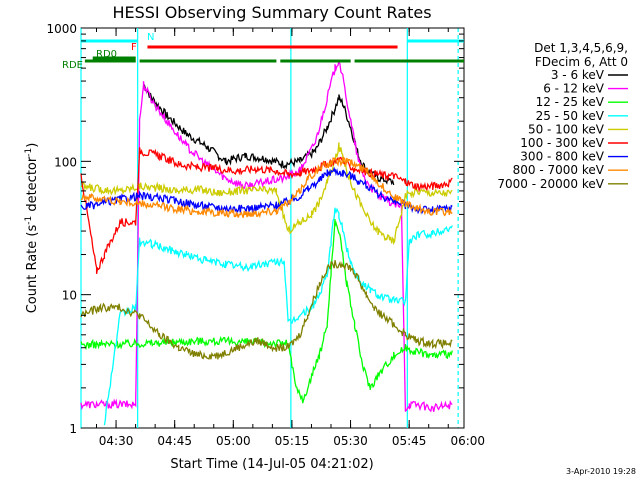 This screenshot has width=640, height=484. I want to click on flag-label-n: N, so click(150, 37).